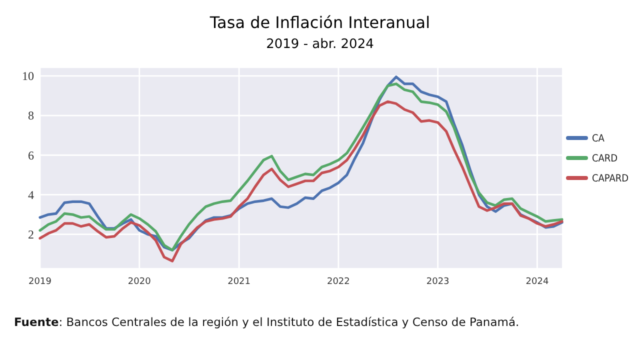 The height and width of the screenshot is (347, 640). What do you see at coordinates (40, 282) in the screenshot?
I see `x-tick-label: 2019` at bounding box center [40, 282].